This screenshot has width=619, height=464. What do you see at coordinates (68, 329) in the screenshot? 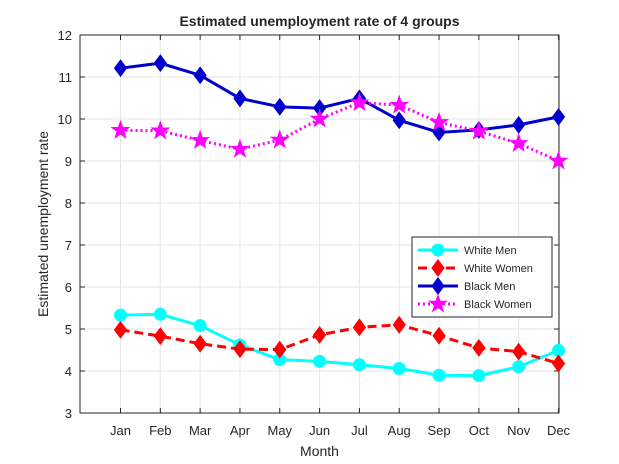
I see `y-tick-label: 5` at bounding box center [68, 329].